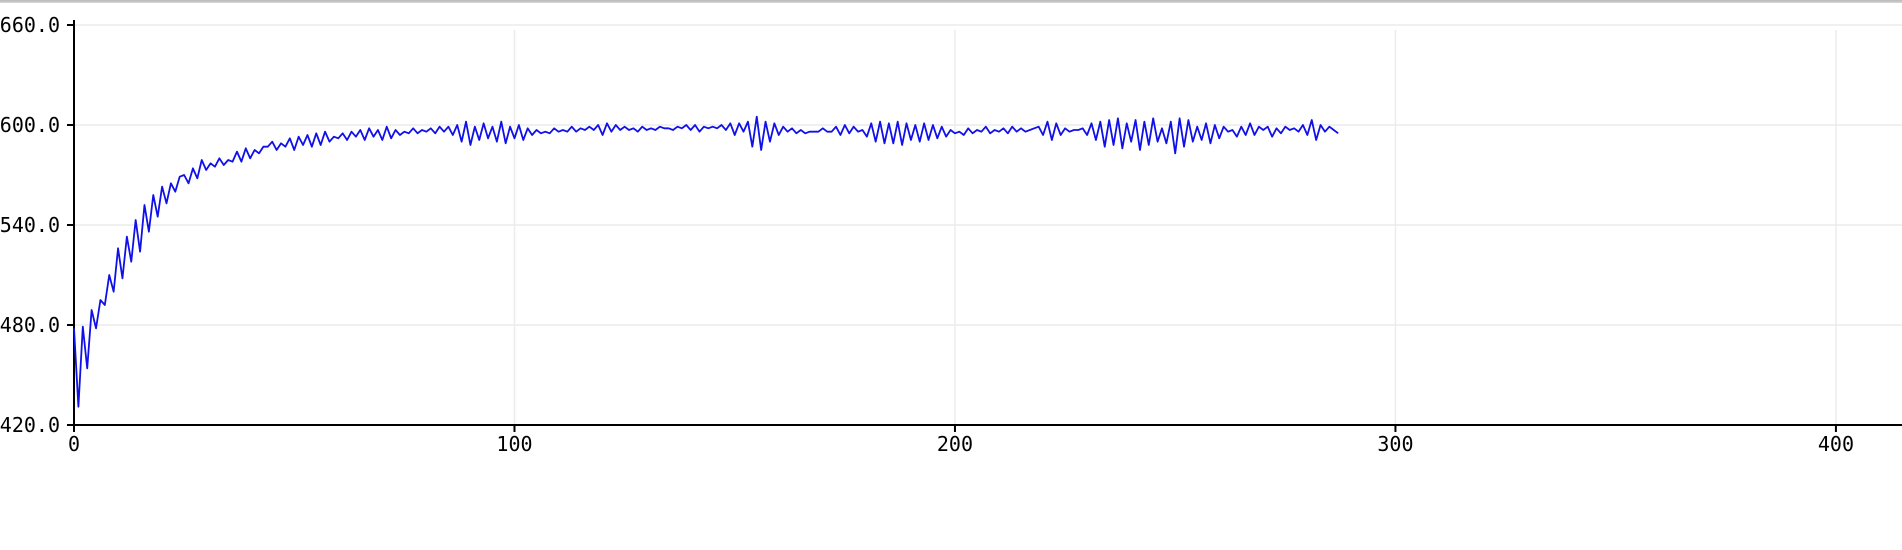 This screenshot has width=1902, height=550. What do you see at coordinates (30, 125) in the screenshot?
I see `y-tick-label: 600.0` at bounding box center [30, 125].